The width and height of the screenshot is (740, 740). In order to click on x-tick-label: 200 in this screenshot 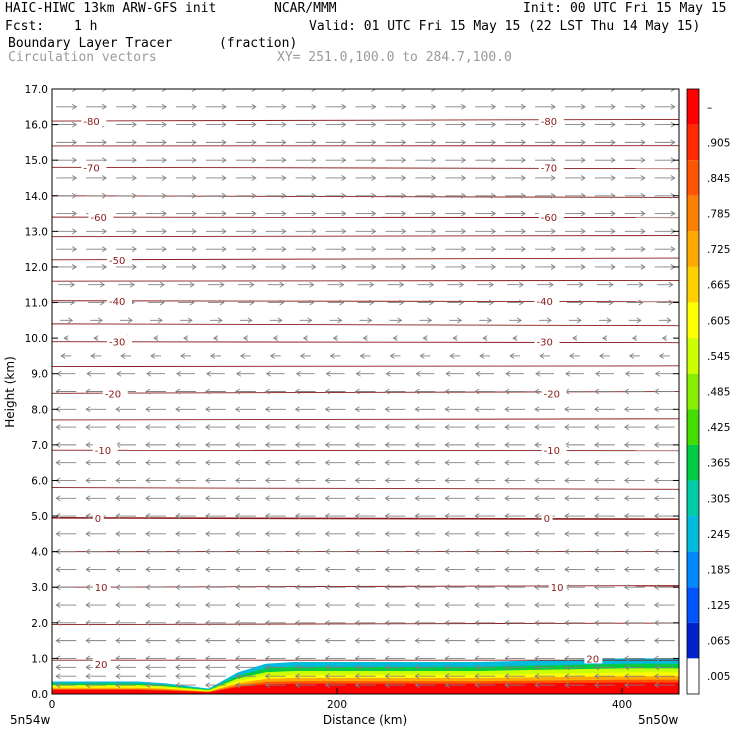, I will do `click(337, 705)`.